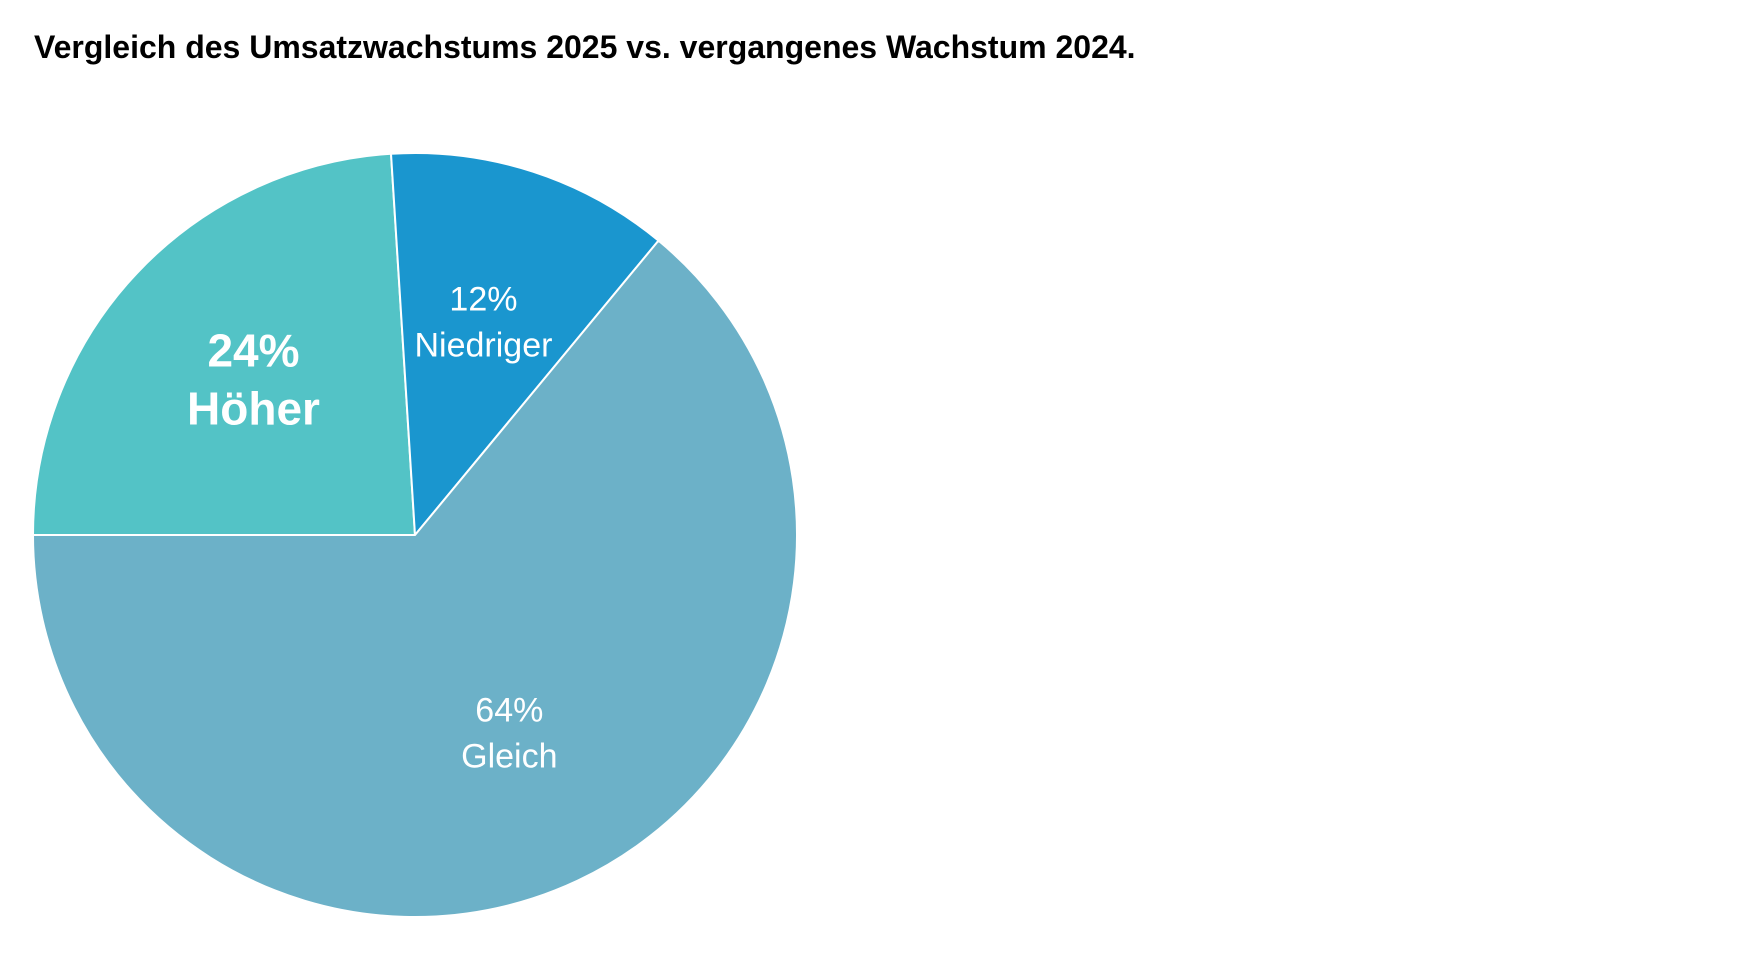  Describe the element at coordinates (253, 408) in the screenshot. I see `category-label: Höher` at that location.